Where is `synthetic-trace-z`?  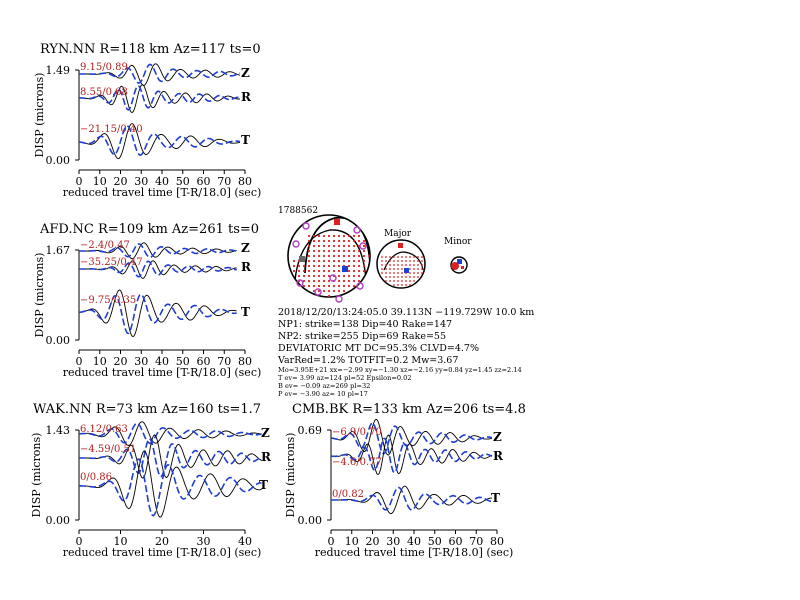
synthetic-trace-z is located at coordinates (160, 73).